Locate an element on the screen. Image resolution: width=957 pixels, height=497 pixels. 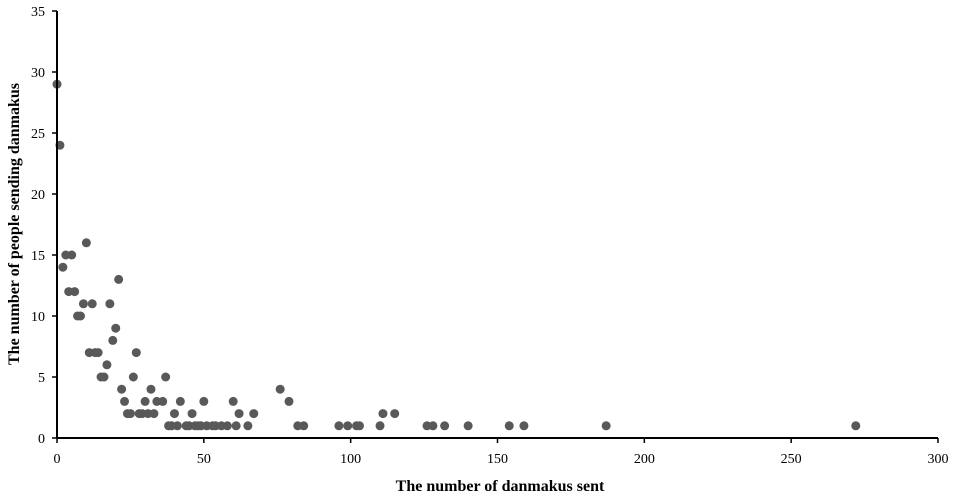
x-tick-label: 0 is located at coordinates (57, 459).